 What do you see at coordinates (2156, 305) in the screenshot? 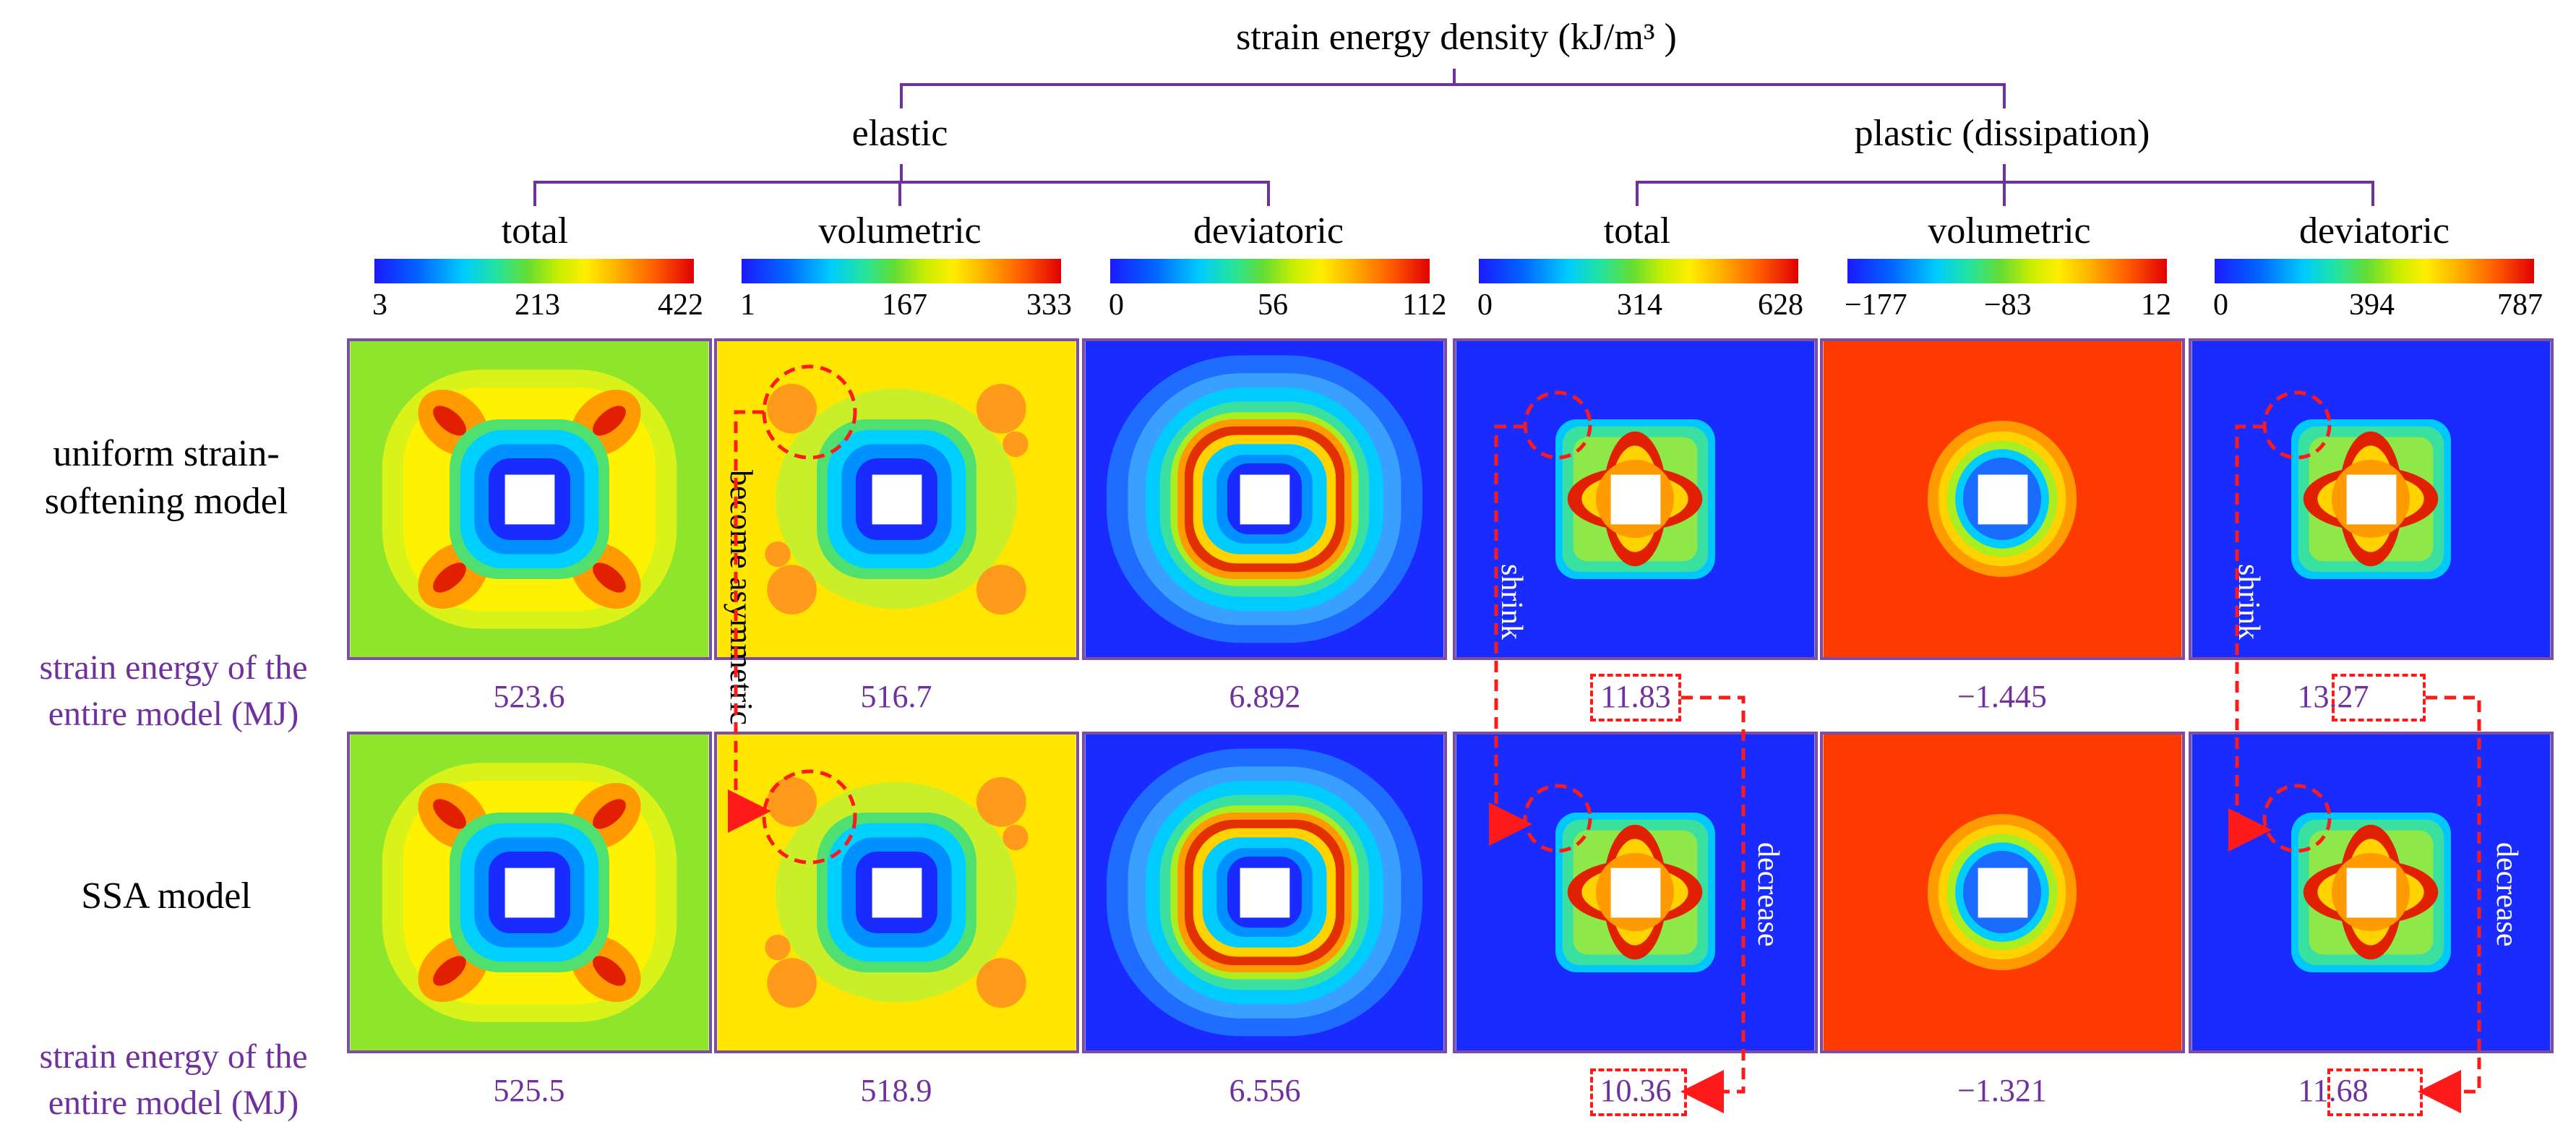
I see `tick-max: 12` at bounding box center [2156, 305].